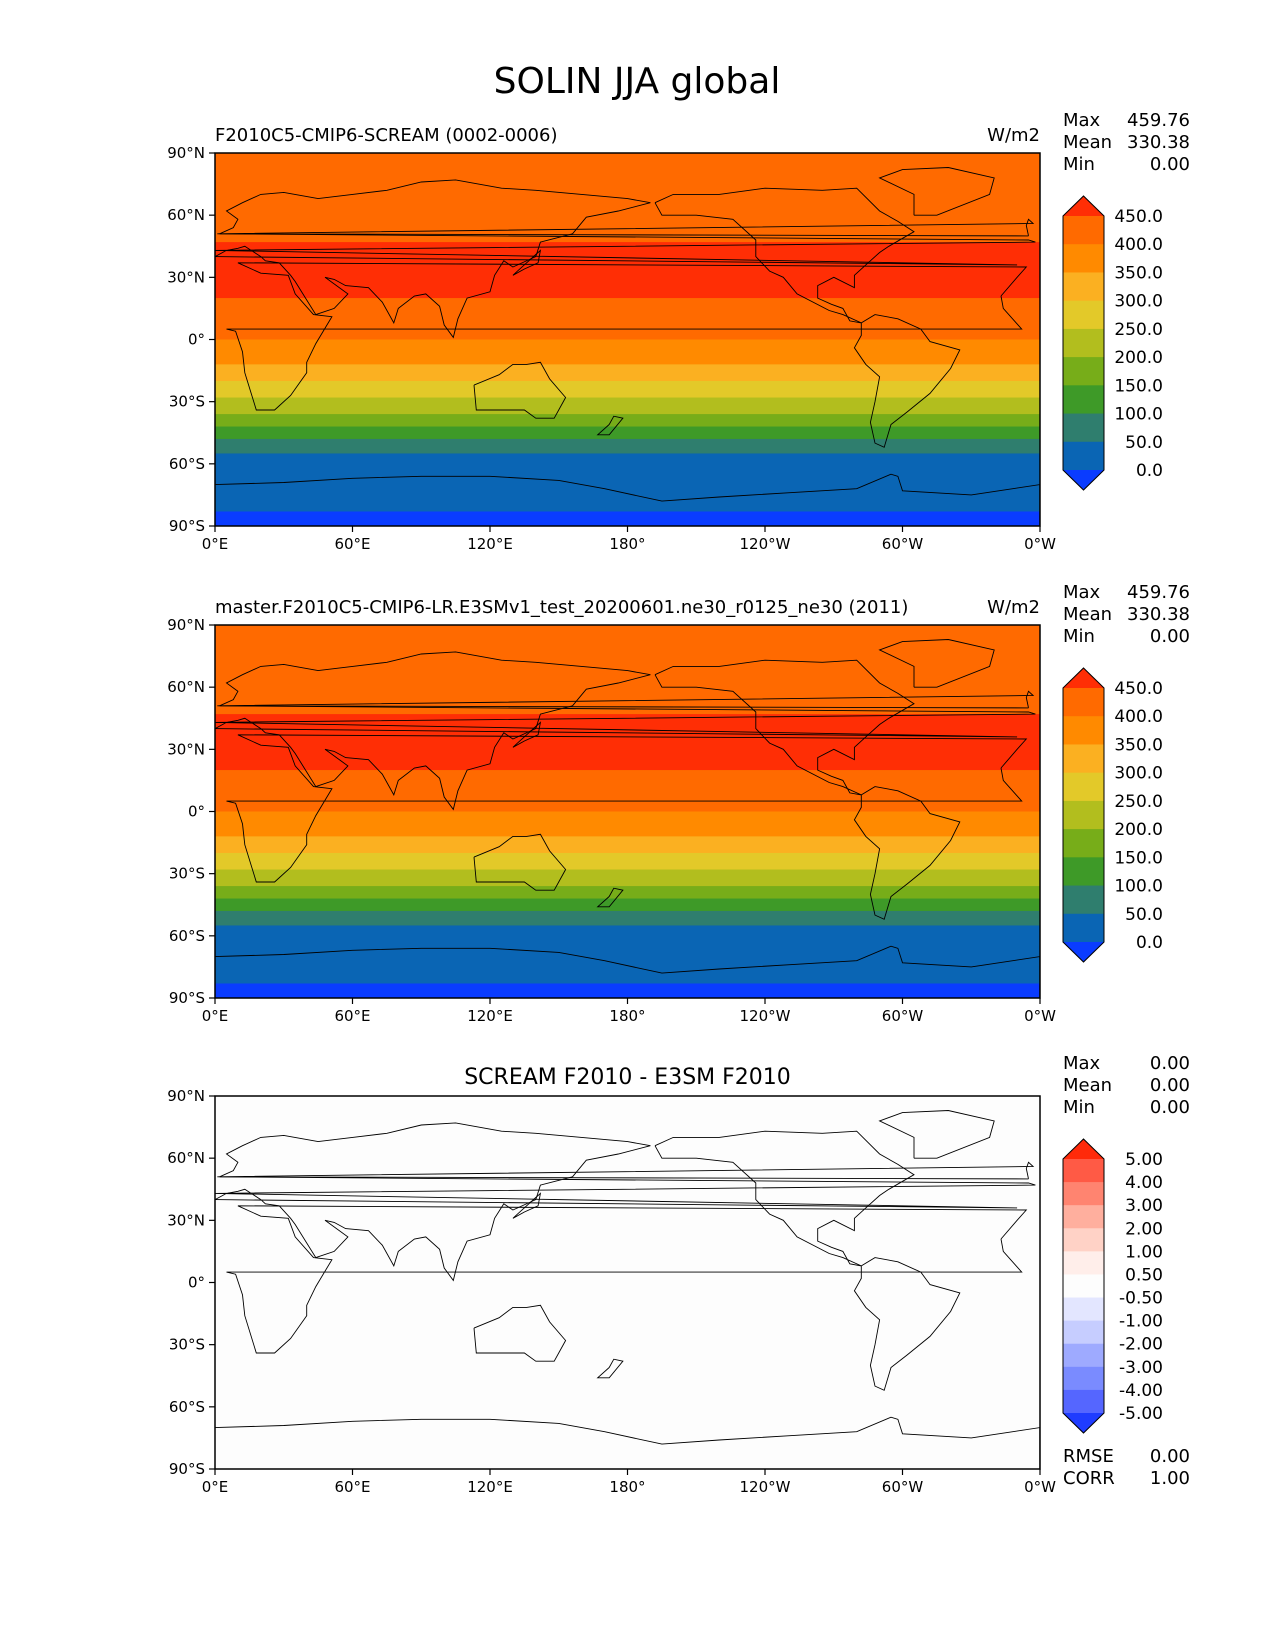 The height and width of the screenshot is (1650, 1275). I want to click on x-tick-label: 60°W, so click(903, 1487).